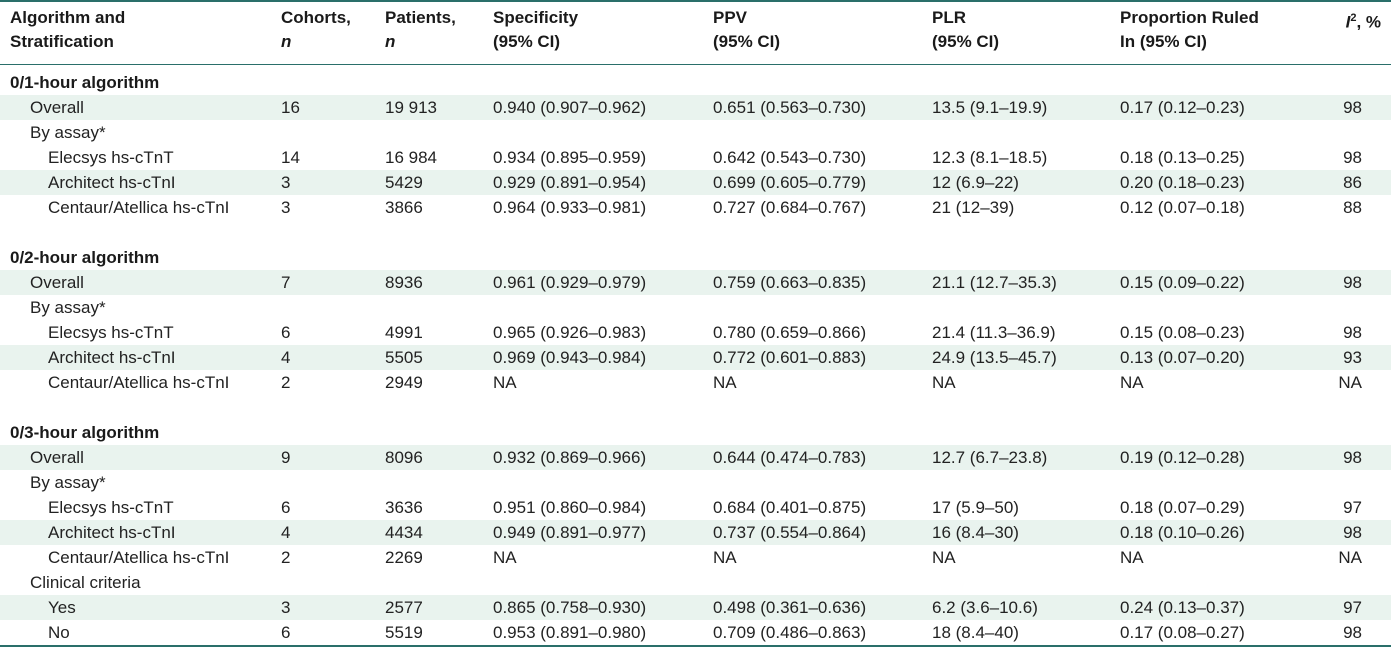  What do you see at coordinates (404, 332) in the screenshot?
I see `patients-cell: 4991` at bounding box center [404, 332].